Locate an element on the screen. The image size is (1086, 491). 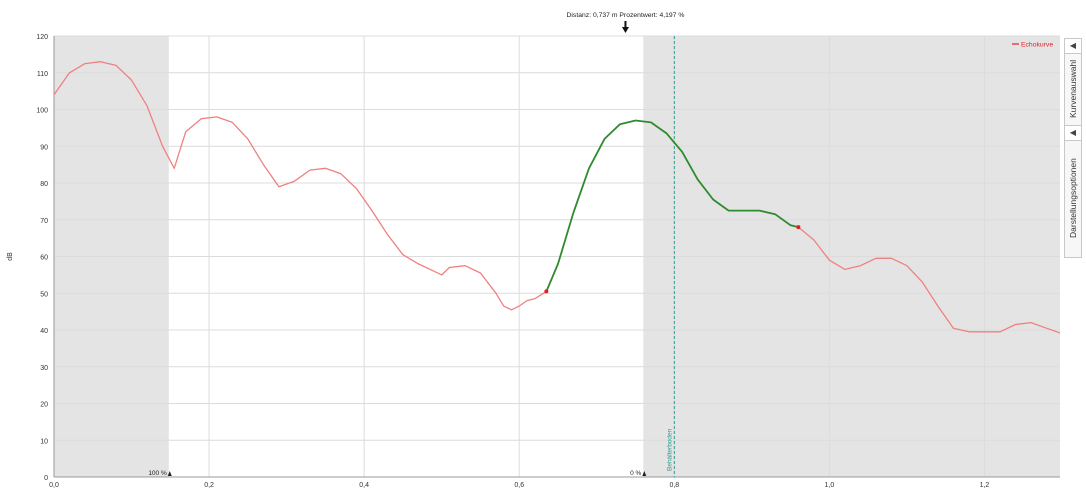
evaluated-echo-line is located at coordinates (672, 206).